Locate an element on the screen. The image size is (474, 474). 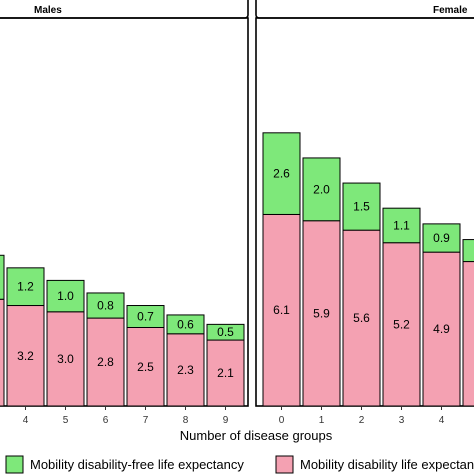
males-label-free-7: 0.7 is located at coordinates (145, 317).